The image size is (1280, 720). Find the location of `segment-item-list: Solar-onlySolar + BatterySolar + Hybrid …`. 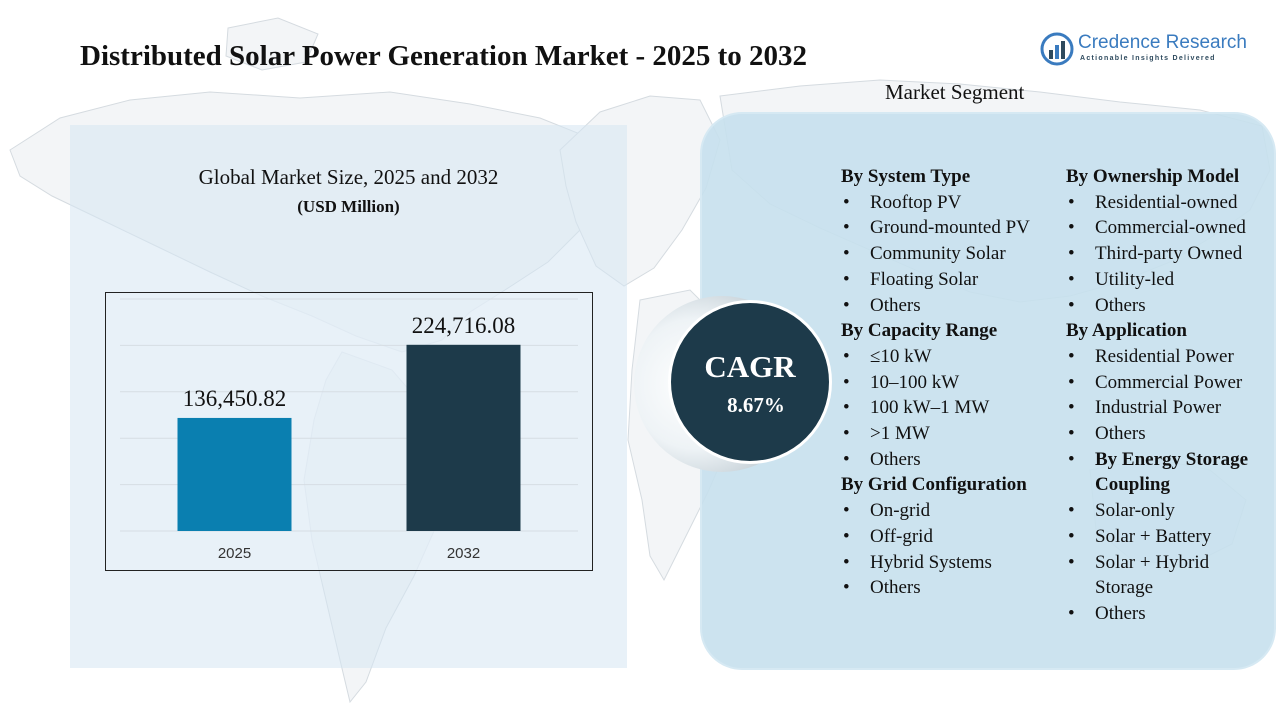

segment-item-list: Solar-onlySolar + BatterySolar + Hybrid … is located at coordinates (1171, 562).